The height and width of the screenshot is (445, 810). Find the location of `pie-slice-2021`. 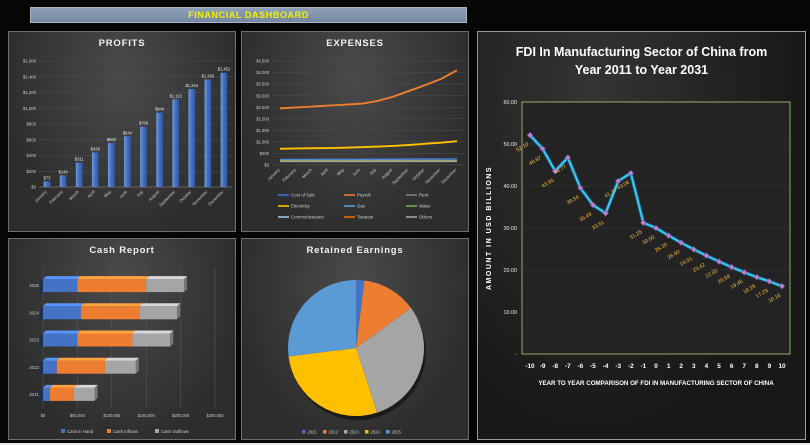

pie-slice-2021 is located at coordinates (360, 314).